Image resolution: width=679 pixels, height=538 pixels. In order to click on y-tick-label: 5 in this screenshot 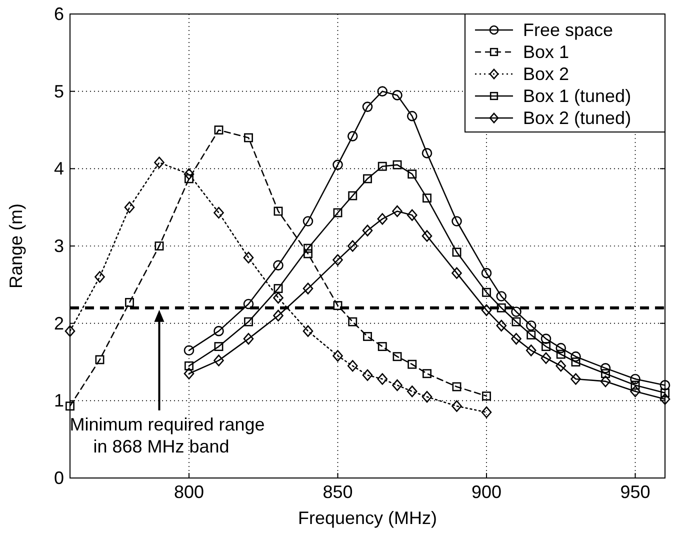, I will do `click(59, 91)`.